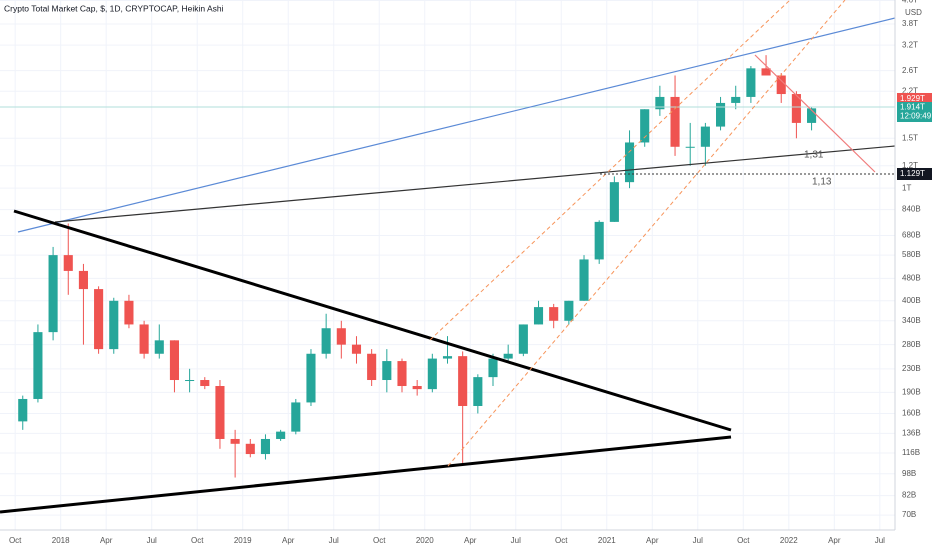 The height and width of the screenshot is (550, 932). I want to click on price-label: 1.914T, so click(912, 107).